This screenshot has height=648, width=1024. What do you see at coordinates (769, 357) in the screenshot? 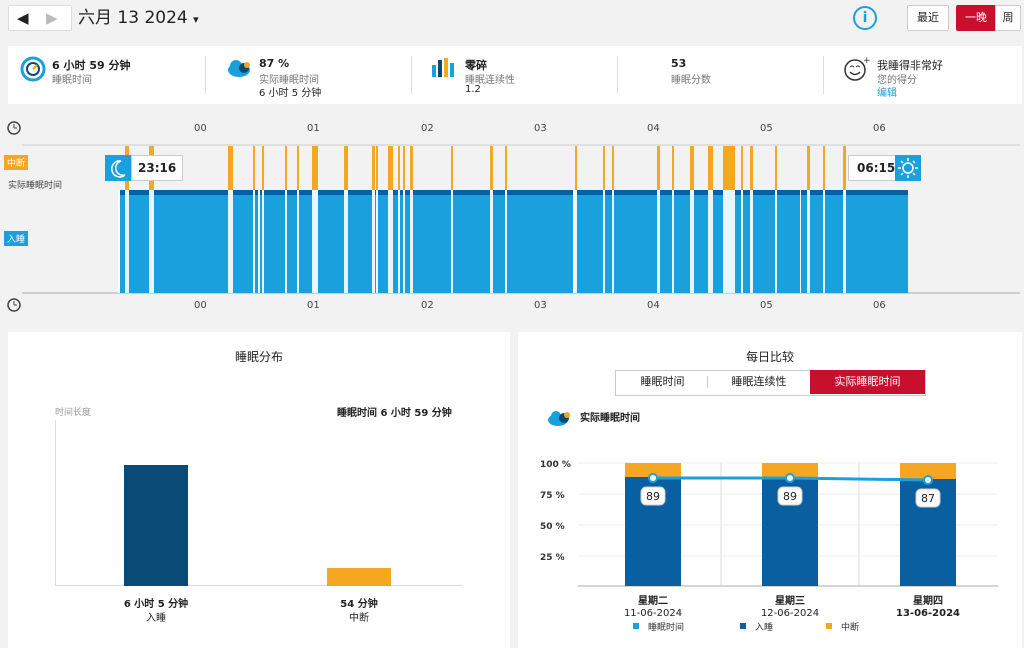
I see `compare-title: 每日比较` at bounding box center [769, 357].